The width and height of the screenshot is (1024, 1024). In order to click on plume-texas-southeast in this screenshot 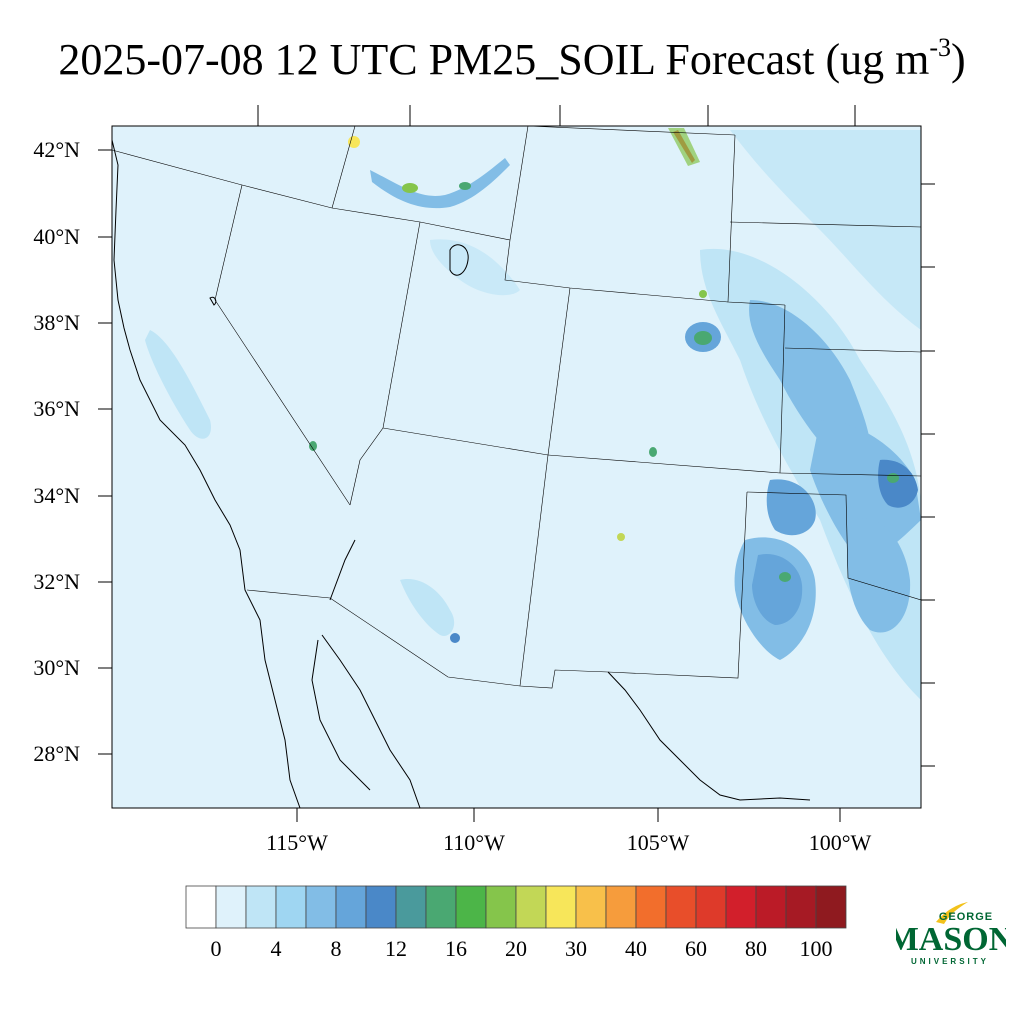, I will do `click(878, 575)`.